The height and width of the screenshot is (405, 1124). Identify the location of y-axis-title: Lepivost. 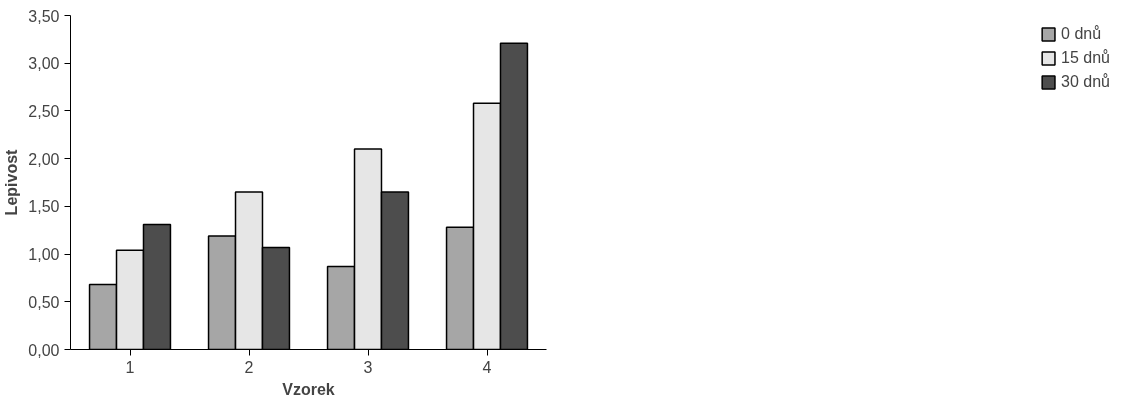
(12, 182).